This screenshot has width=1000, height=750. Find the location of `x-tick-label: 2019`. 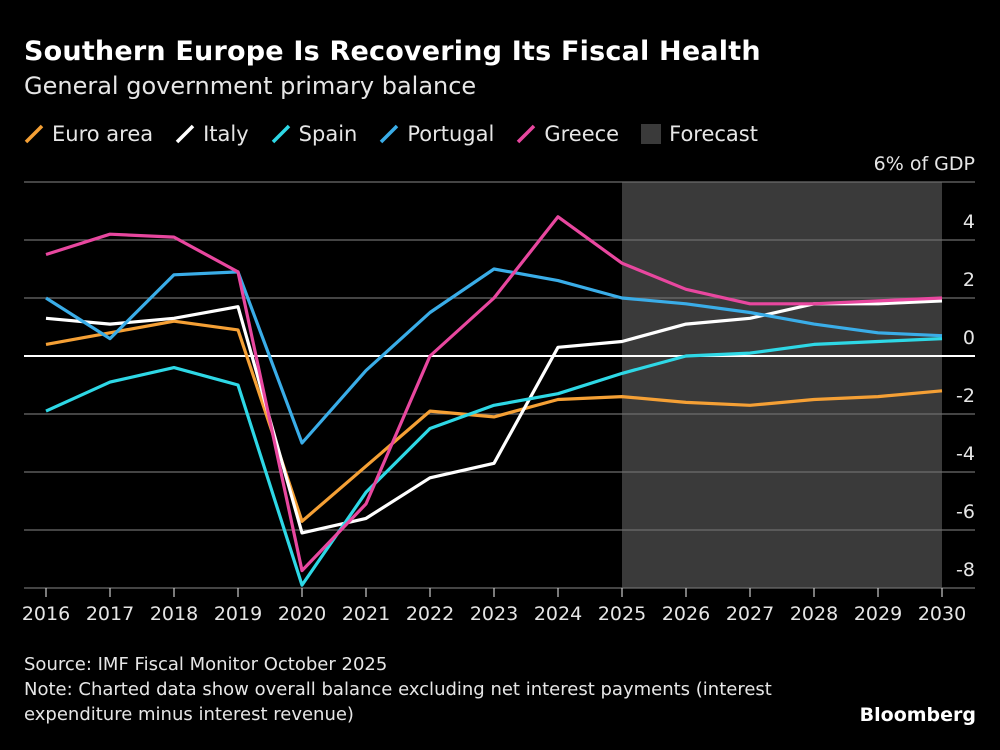

x-tick-label: 2019 is located at coordinates (238, 614).